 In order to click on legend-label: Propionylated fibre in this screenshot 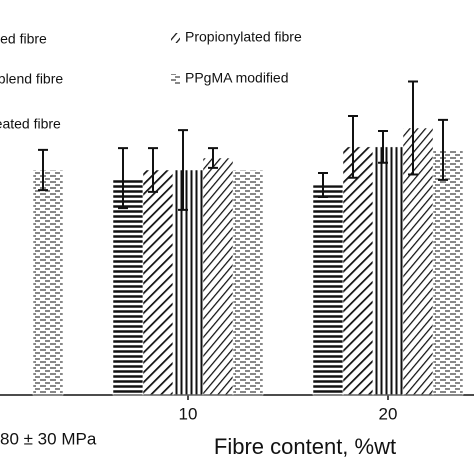, I will do `click(243, 37)`.